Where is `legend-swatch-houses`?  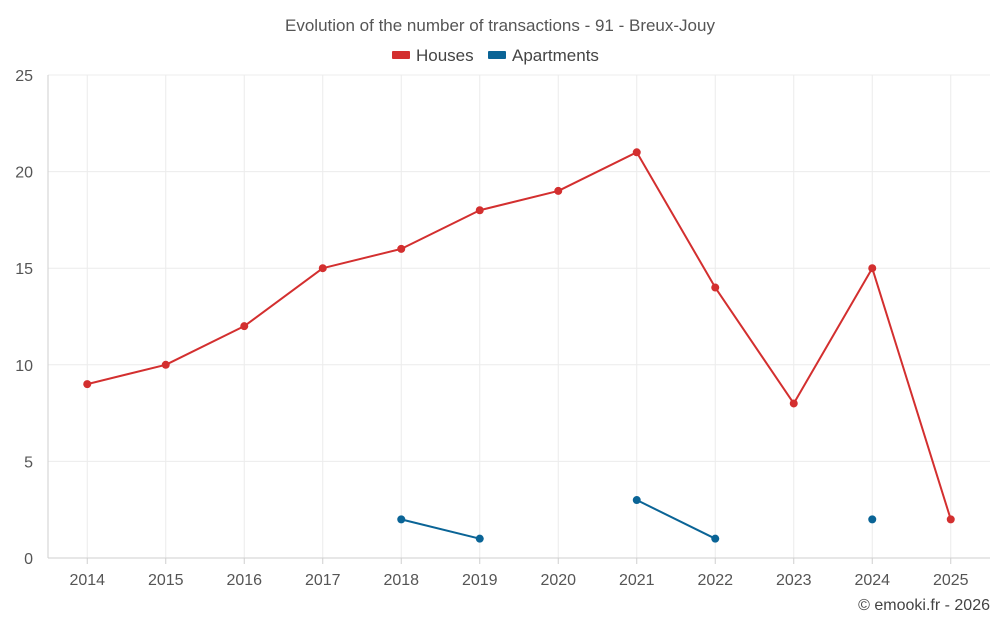
legend-swatch-houses is located at coordinates (401, 55).